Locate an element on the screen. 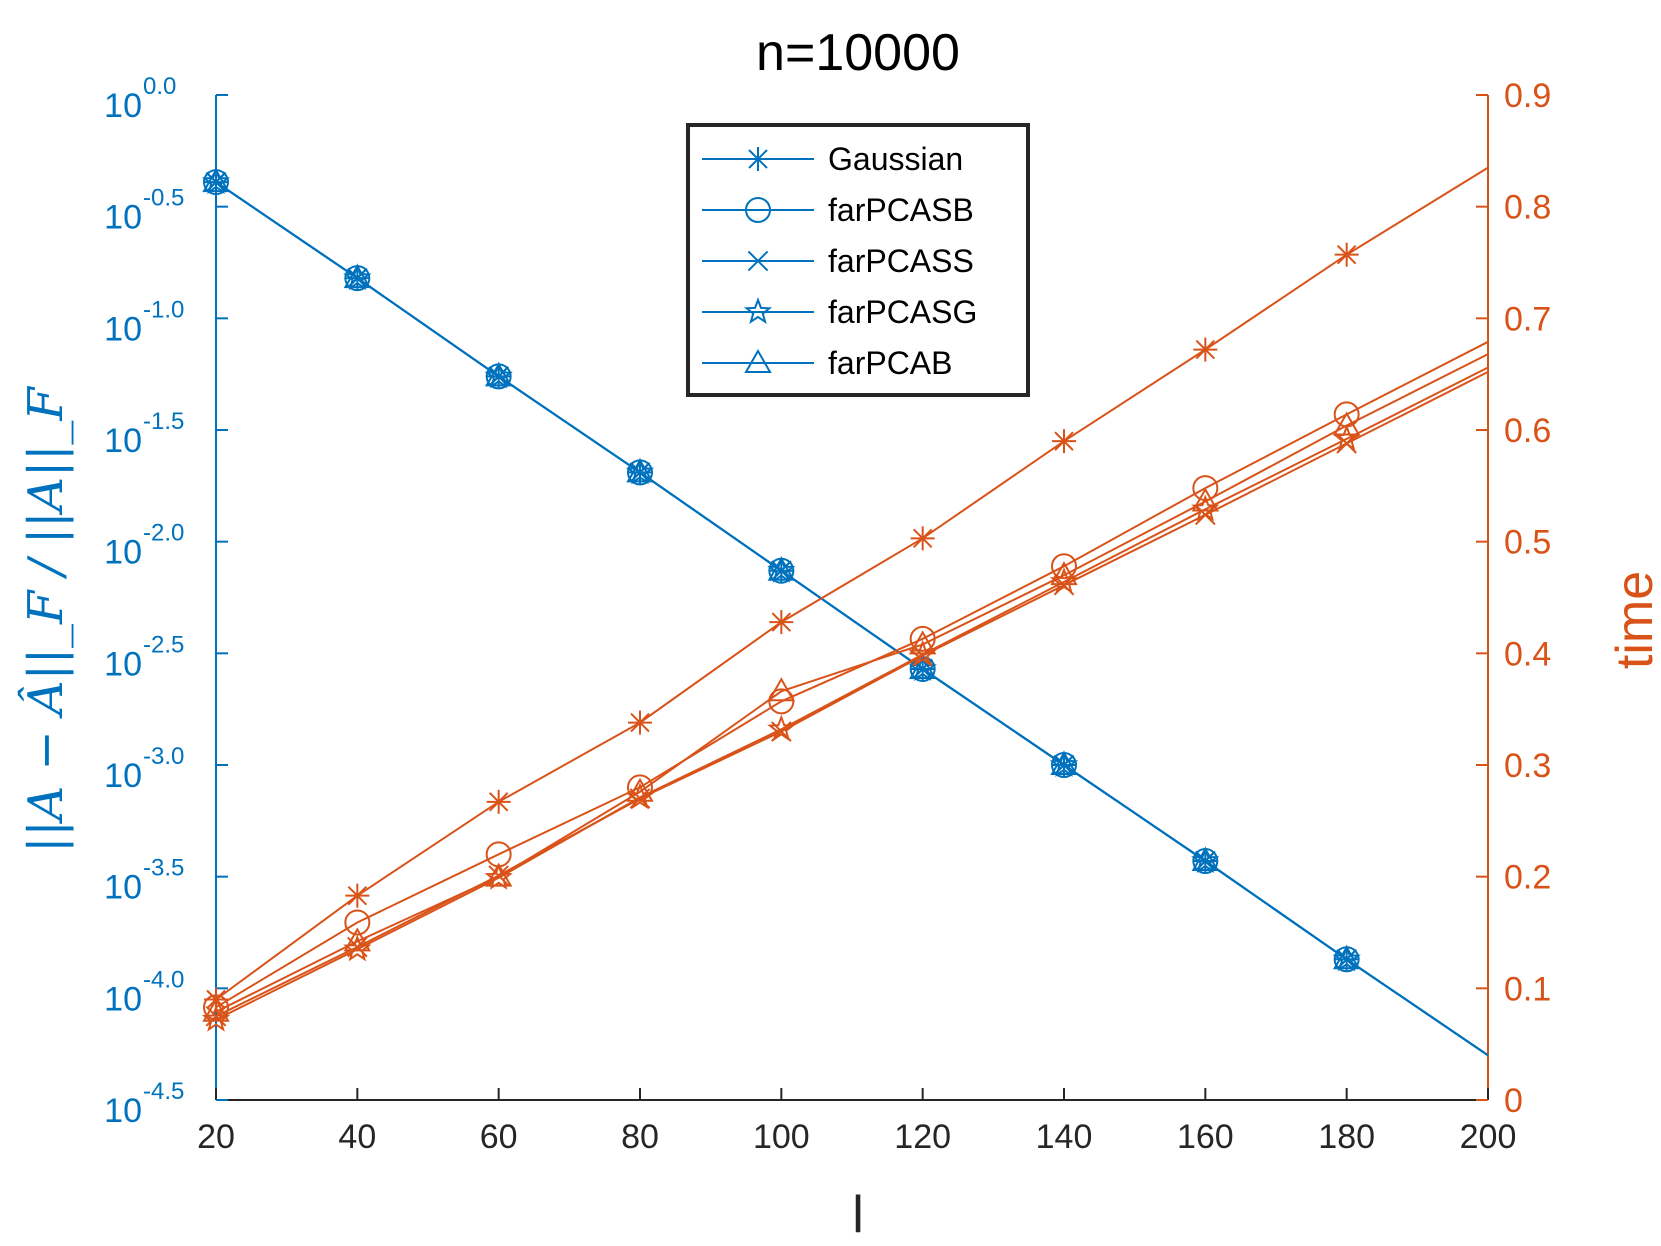 This screenshot has width=1661, height=1246. x-tick-label: 20 is located at coordinates (216, 1137).